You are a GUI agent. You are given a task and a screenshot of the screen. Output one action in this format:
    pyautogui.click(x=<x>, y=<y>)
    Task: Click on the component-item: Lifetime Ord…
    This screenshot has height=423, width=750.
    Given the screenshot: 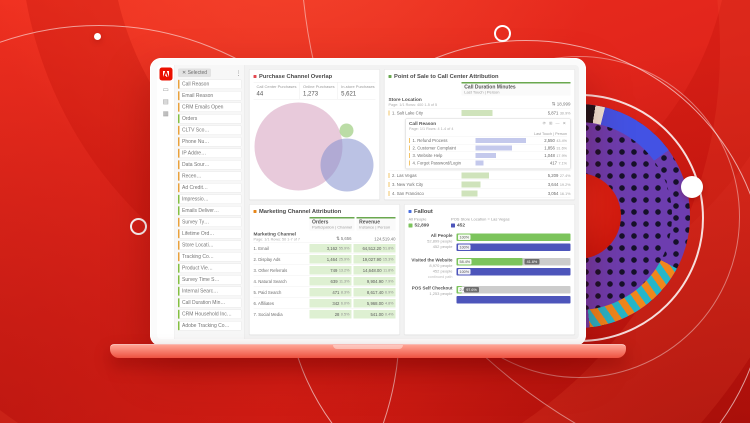 What is the action you would take?
    pyautogui.click(x=210, y=234)
    